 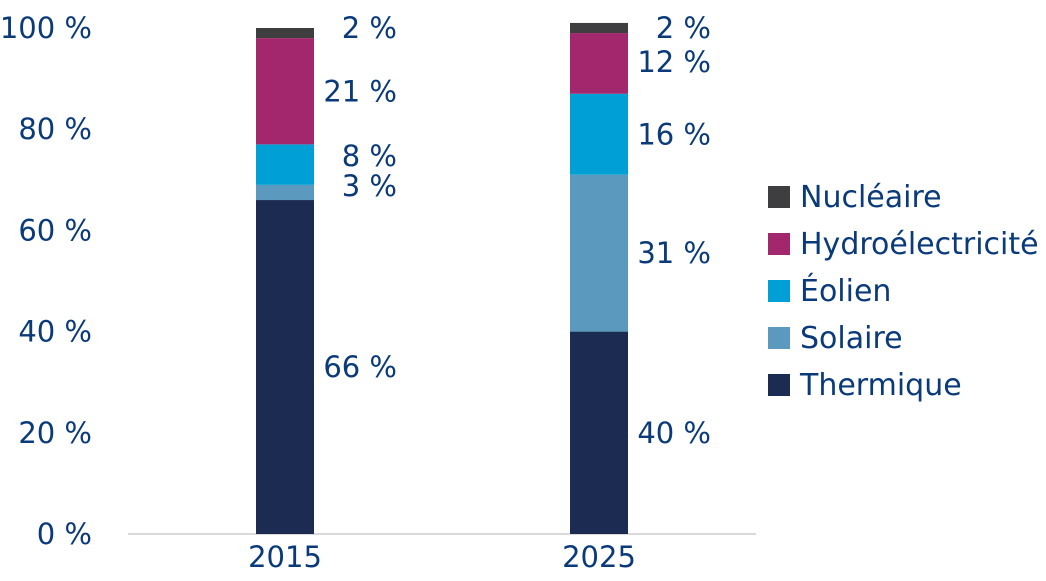 I want to click on legend-label: Hydroélectricité, so click(x=919, y=244).